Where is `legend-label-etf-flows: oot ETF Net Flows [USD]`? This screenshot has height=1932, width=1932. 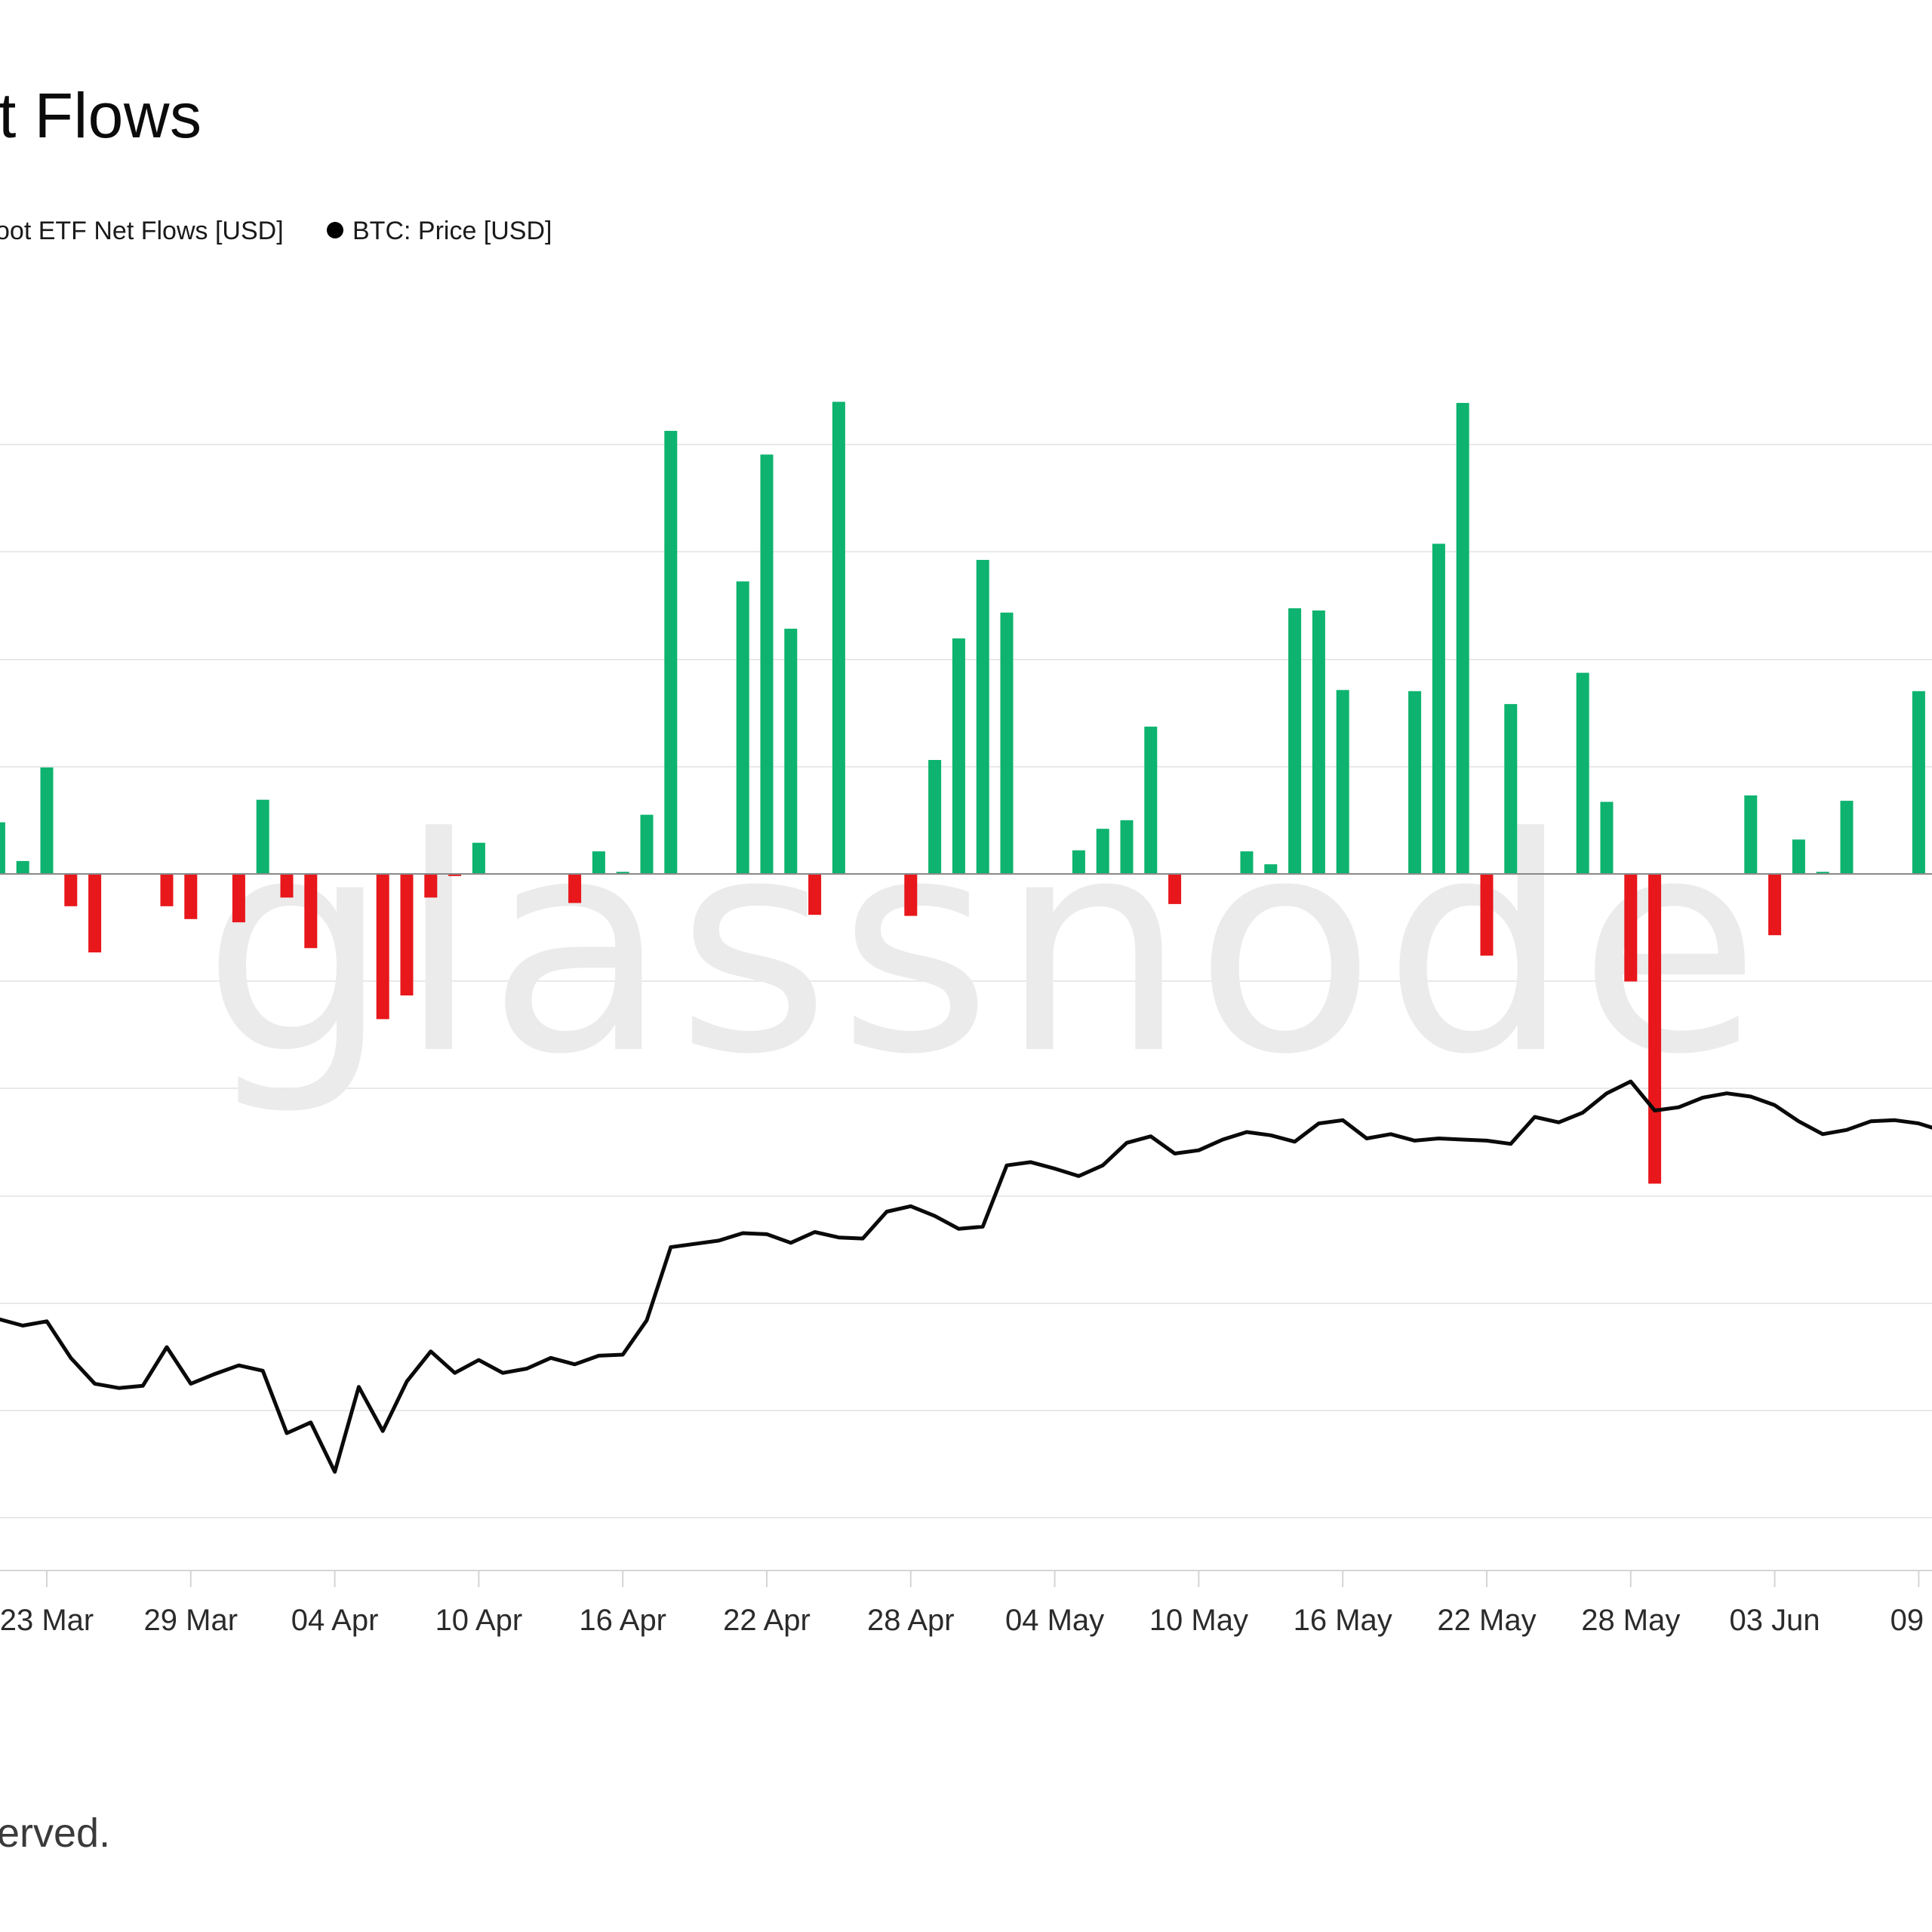 legend-label-etf-flows: oot ETF Net Flows [USD] is located at coordinates (142, 231).